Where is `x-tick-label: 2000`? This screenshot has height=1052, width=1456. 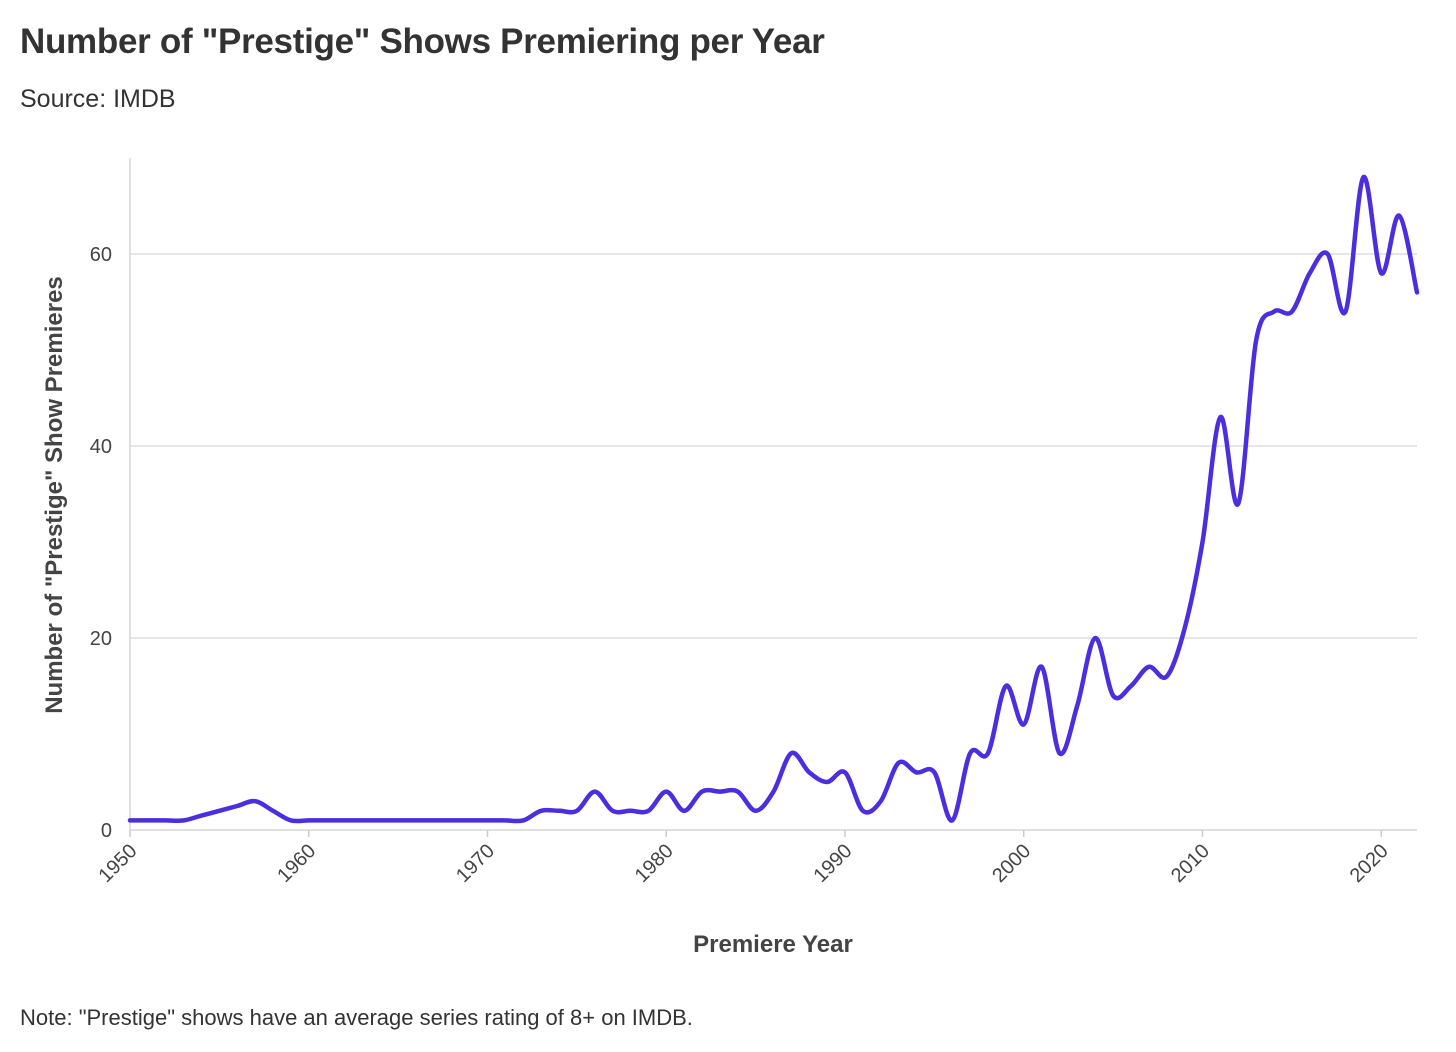
x-tick-label: 2000 is located at coordinates (1011, 863).